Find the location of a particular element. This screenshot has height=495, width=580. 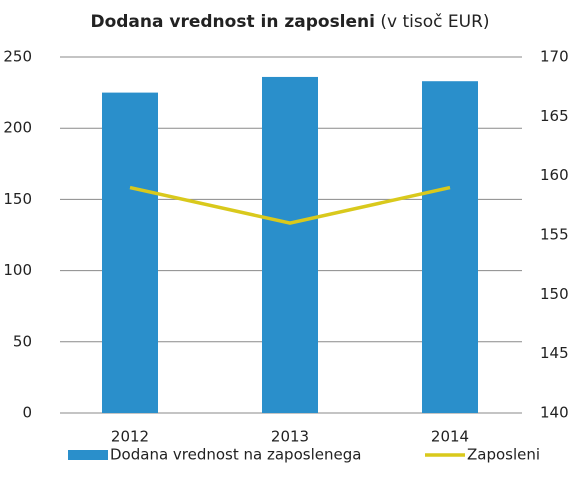

x-tick-label: 2013 is located at coordinates (290, 437).